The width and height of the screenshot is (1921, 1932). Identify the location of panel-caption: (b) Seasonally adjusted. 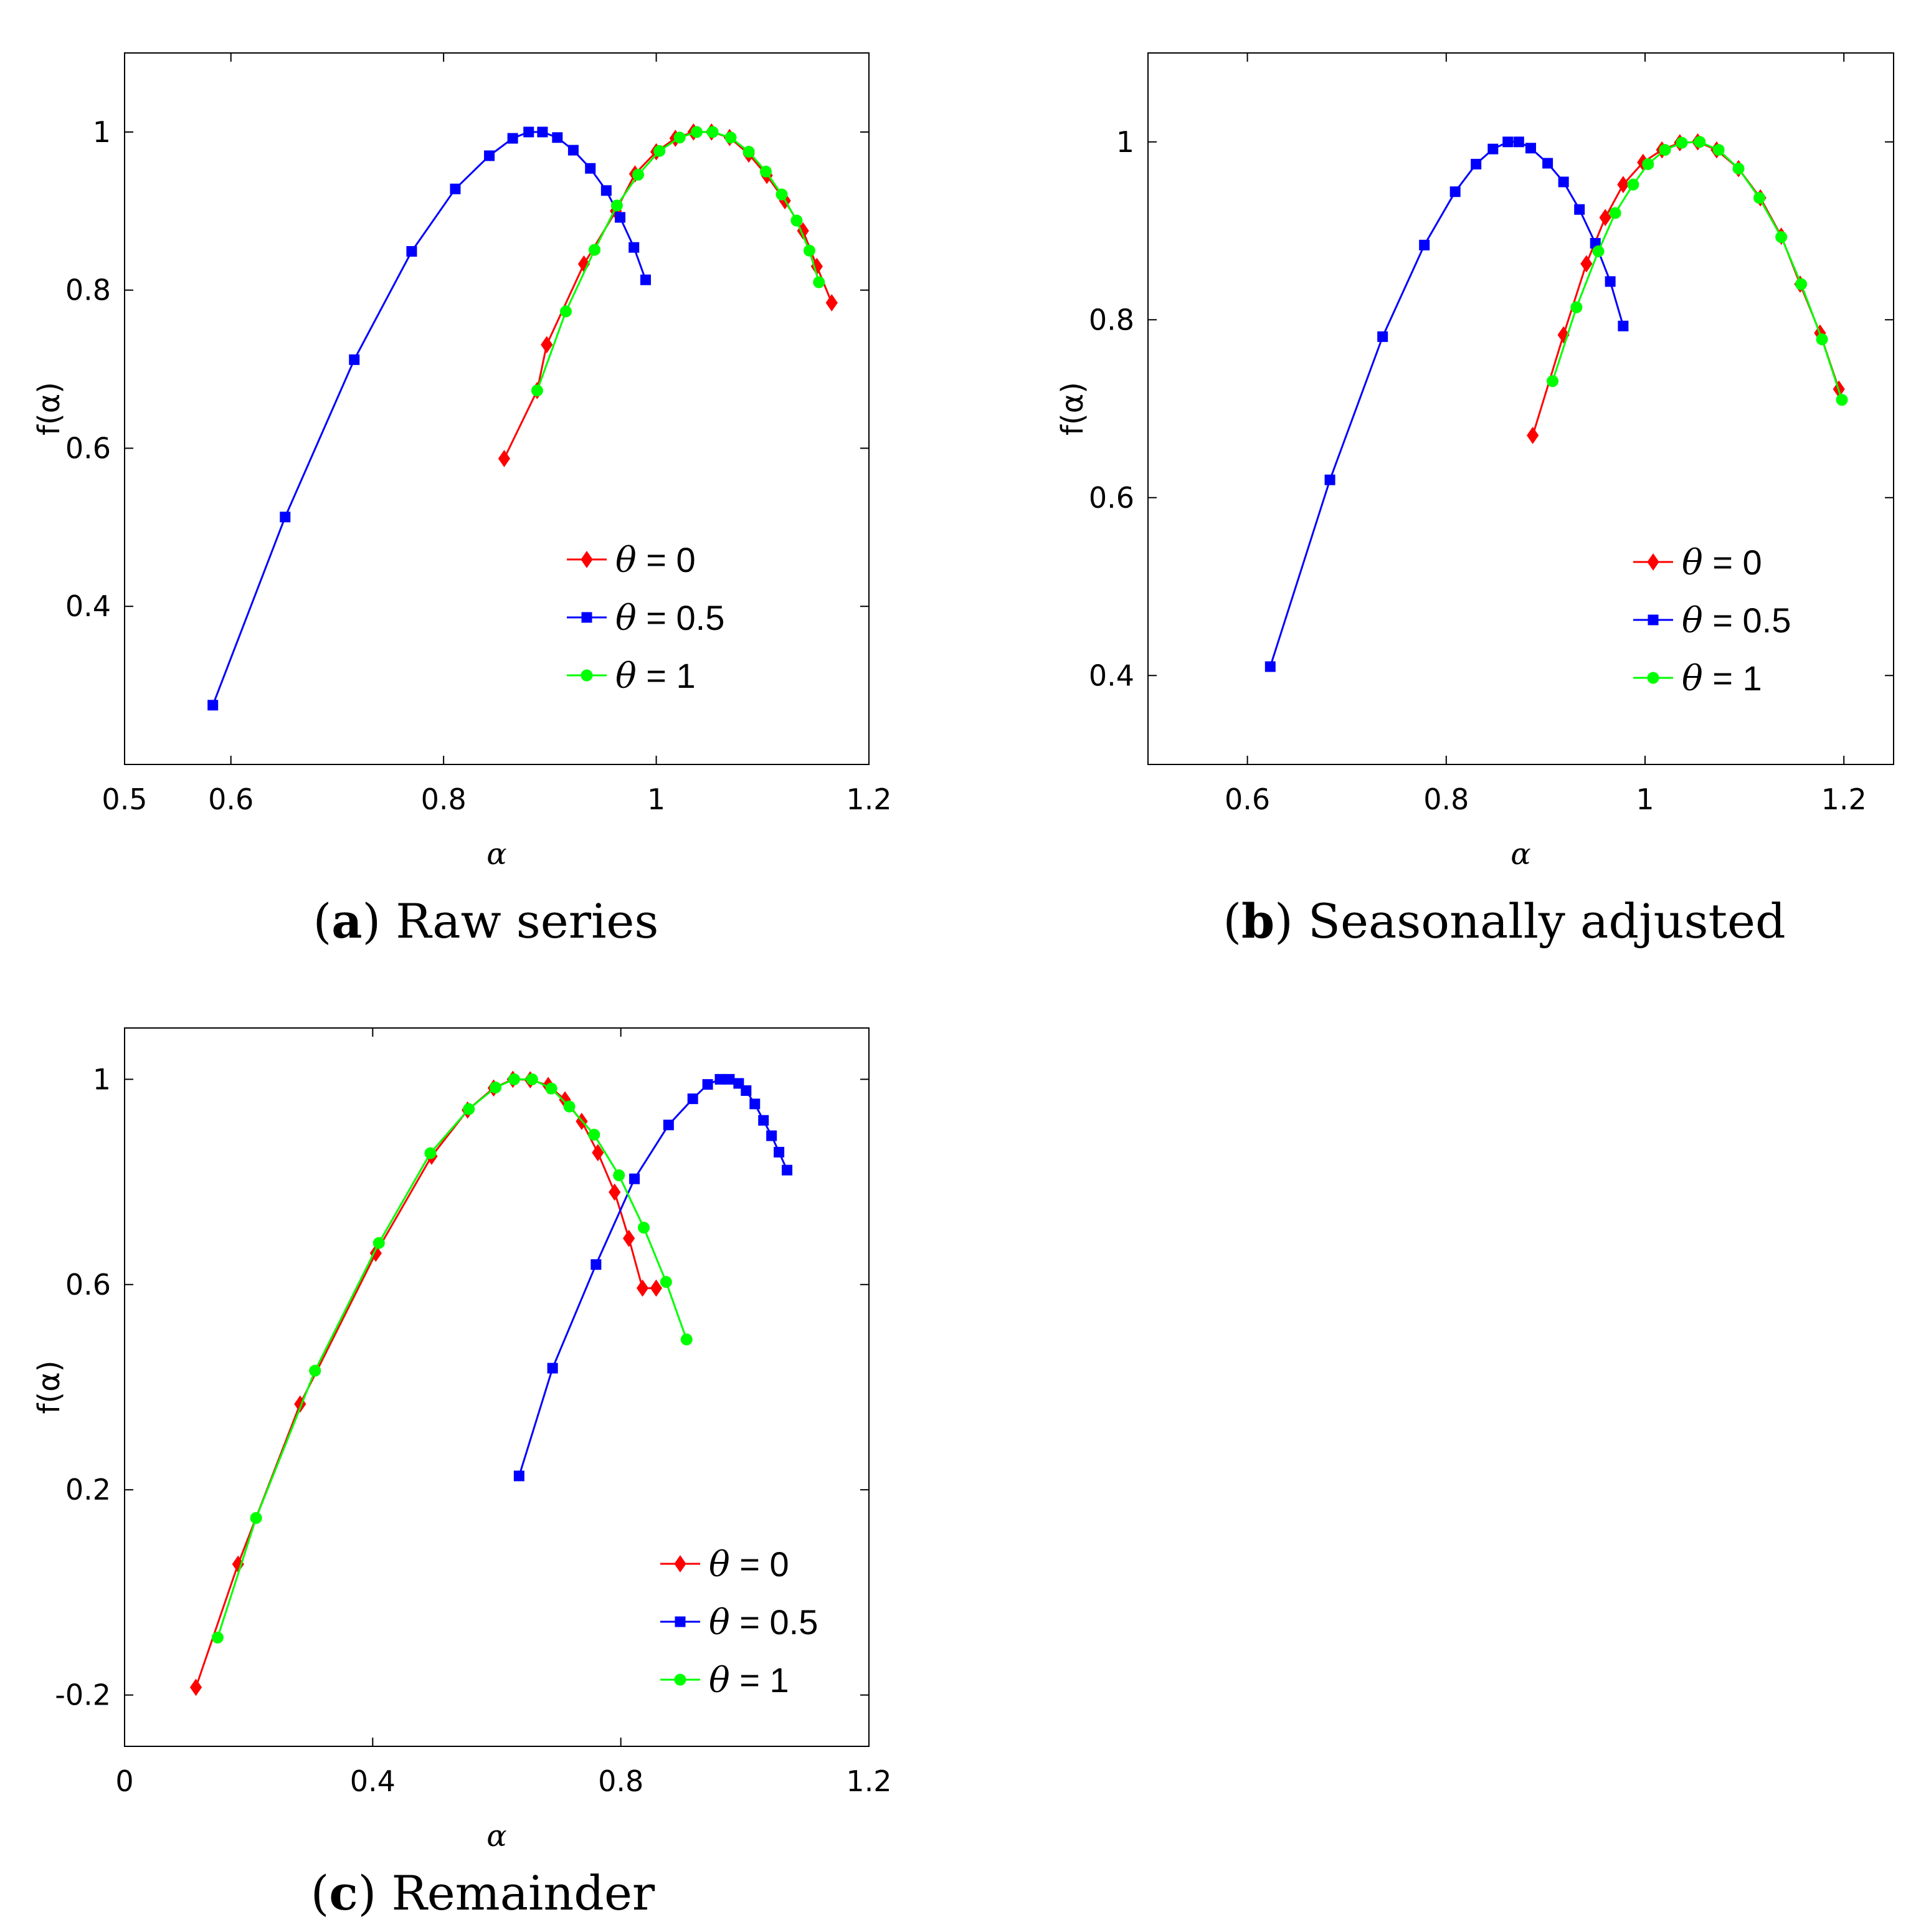
(1504, 921).